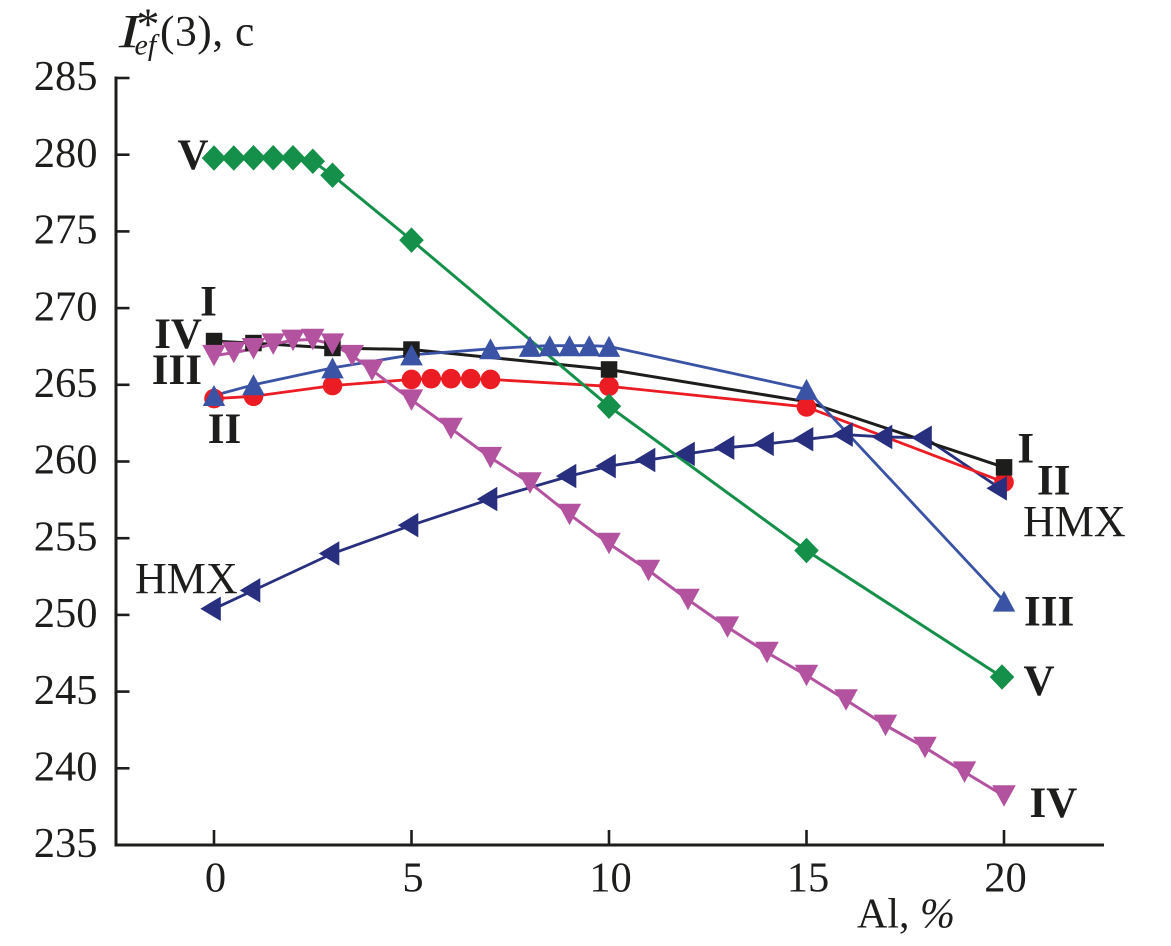  Describe the element at coordinates (610, 878) in the screenshot. I see `svg-text: 10` at that location.